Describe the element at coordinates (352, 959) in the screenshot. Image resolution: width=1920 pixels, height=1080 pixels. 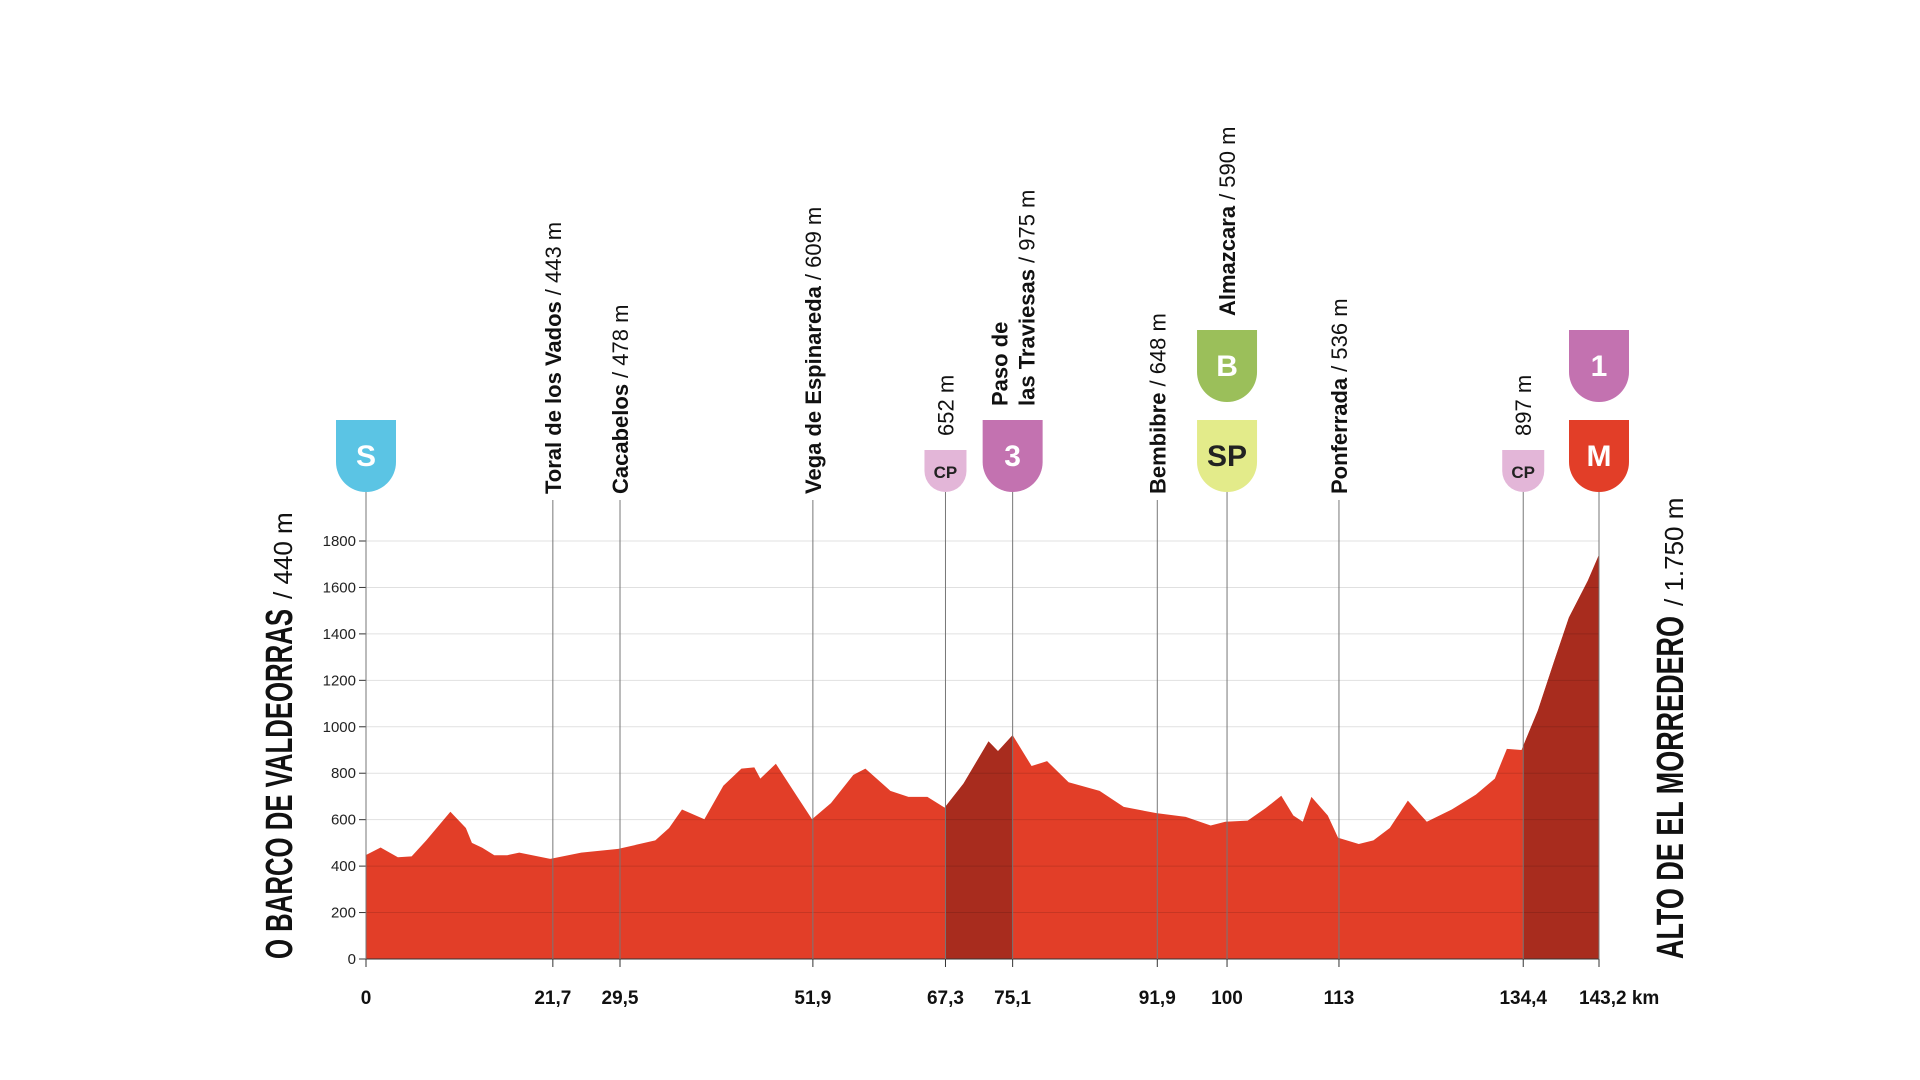
I see `y-tick-label: 0` at that location.